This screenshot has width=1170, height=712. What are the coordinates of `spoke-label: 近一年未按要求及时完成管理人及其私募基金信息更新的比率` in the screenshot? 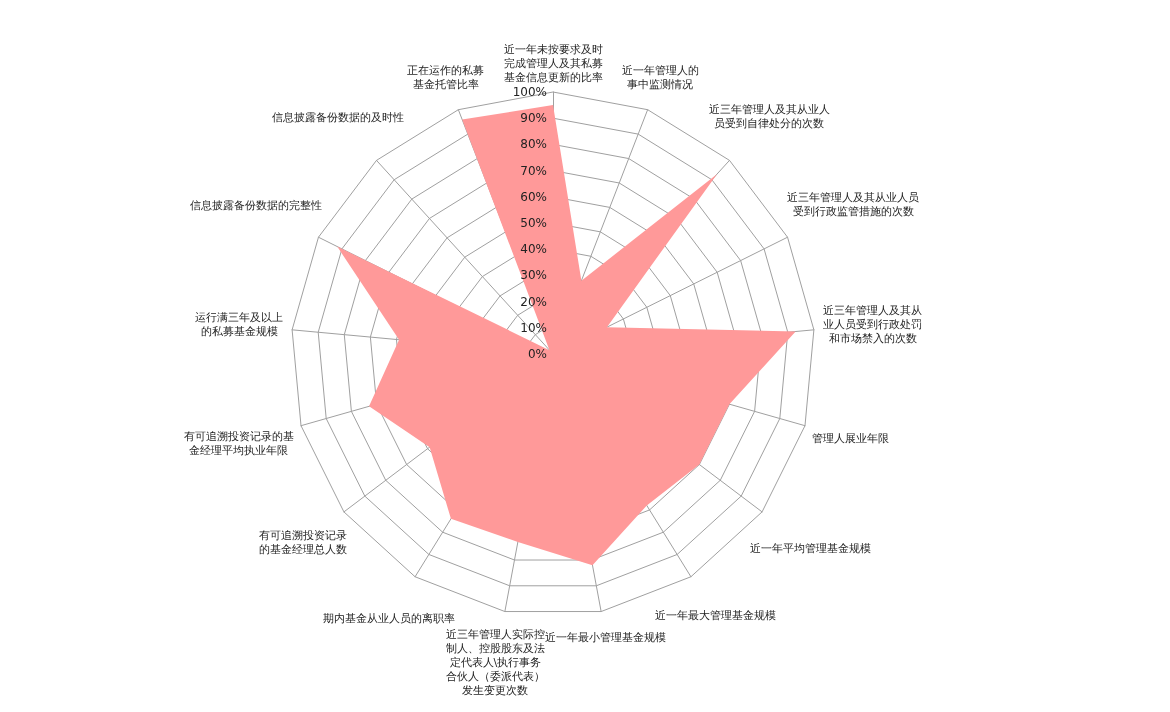 It's located at (553, 63).